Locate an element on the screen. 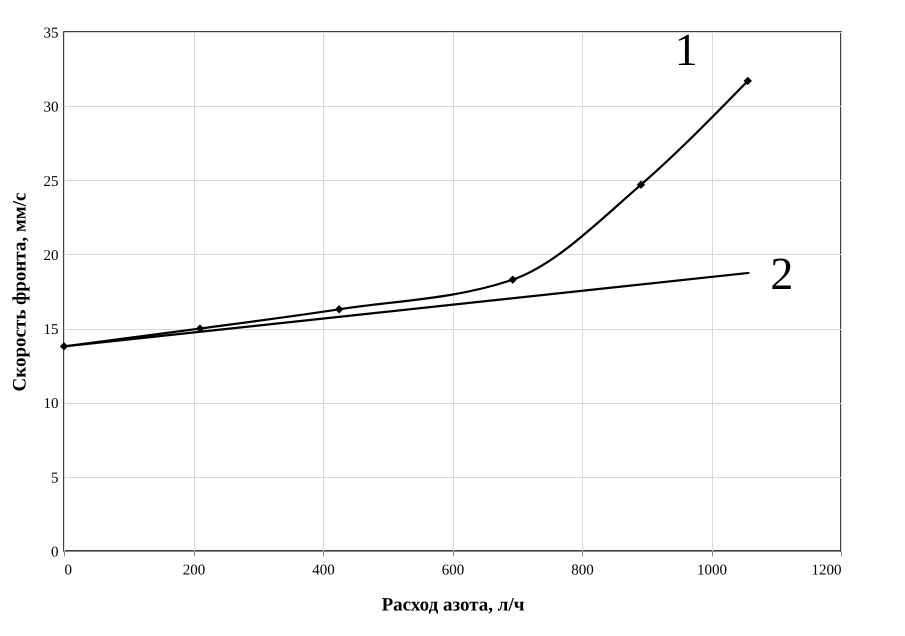 The width and height of the screenshot is (905, 636). x-tick-label: 0 is located at coordinates (68, 570).